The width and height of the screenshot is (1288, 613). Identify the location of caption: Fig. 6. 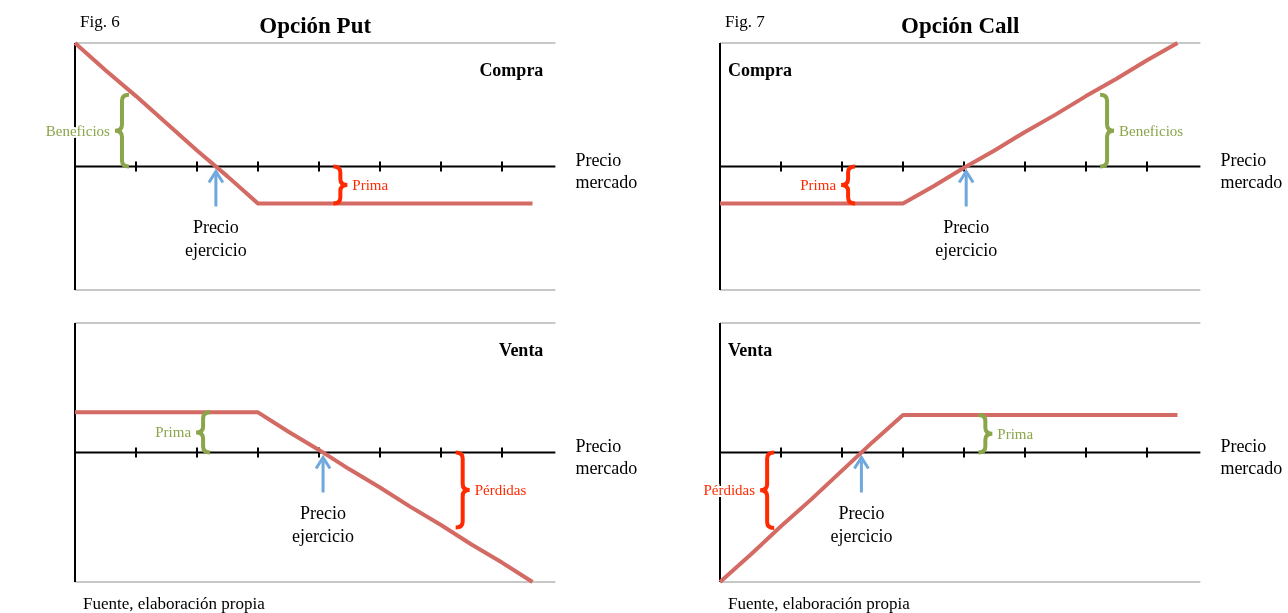
(100, 21).